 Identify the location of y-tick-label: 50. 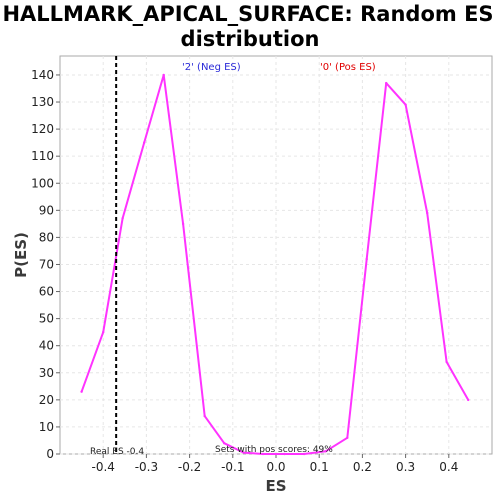
(46, 319).